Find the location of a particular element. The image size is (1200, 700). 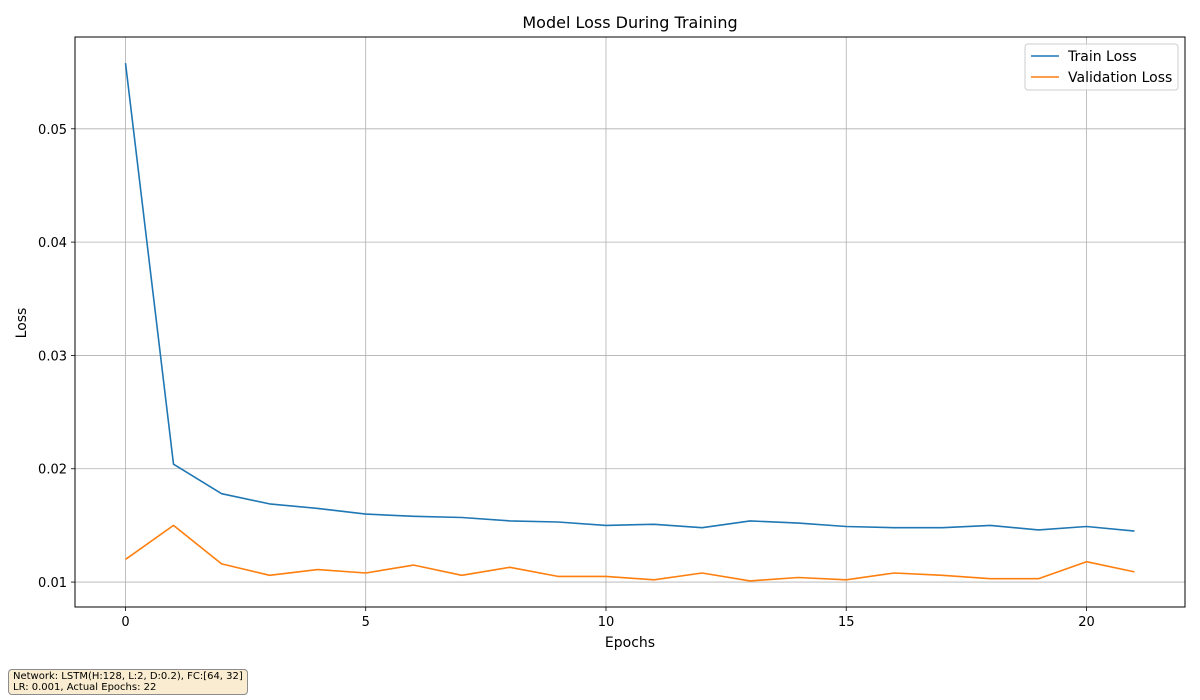

y-tick-label: 0.04 is located at coordinates (52, 243).